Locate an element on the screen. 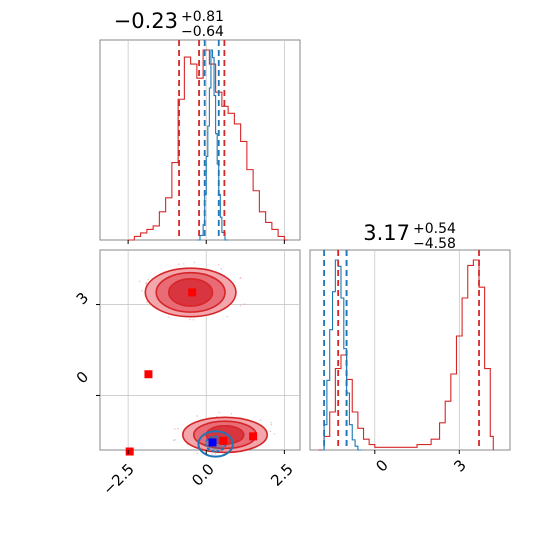 Image resolution: width=550 pixels, height=550 pixels. joint-panel is located at coordinates (198, 353).